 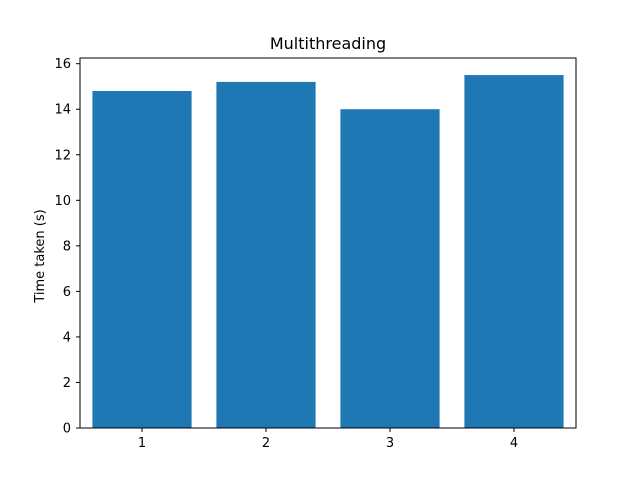 I want to click on y-axis: 0 2 4 6 8 10 12 14 16, so click(x=67, y=247).